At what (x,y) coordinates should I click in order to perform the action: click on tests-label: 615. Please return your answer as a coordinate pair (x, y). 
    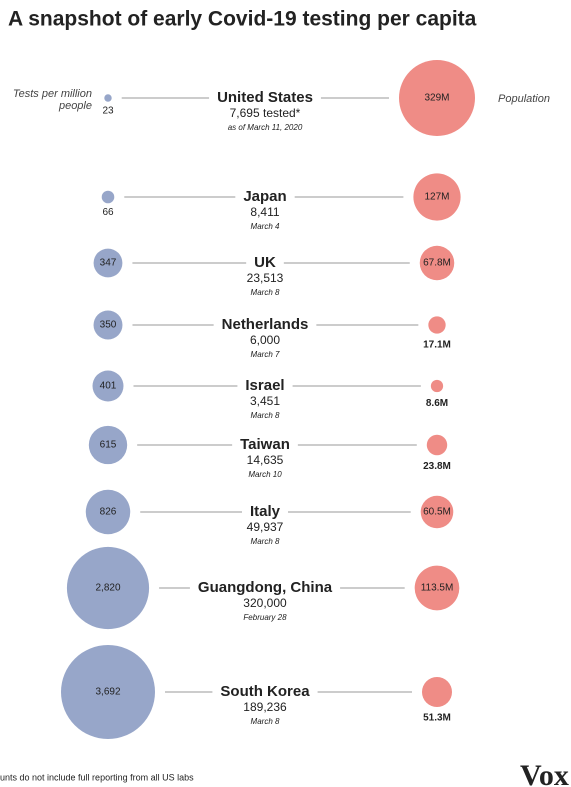
    Looking at the image, I should click on (108, 445).